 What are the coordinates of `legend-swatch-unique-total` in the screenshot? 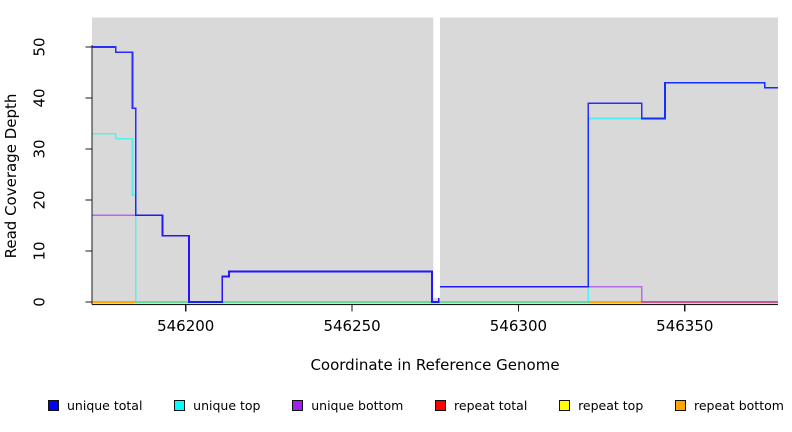 It's located at (53, 405).